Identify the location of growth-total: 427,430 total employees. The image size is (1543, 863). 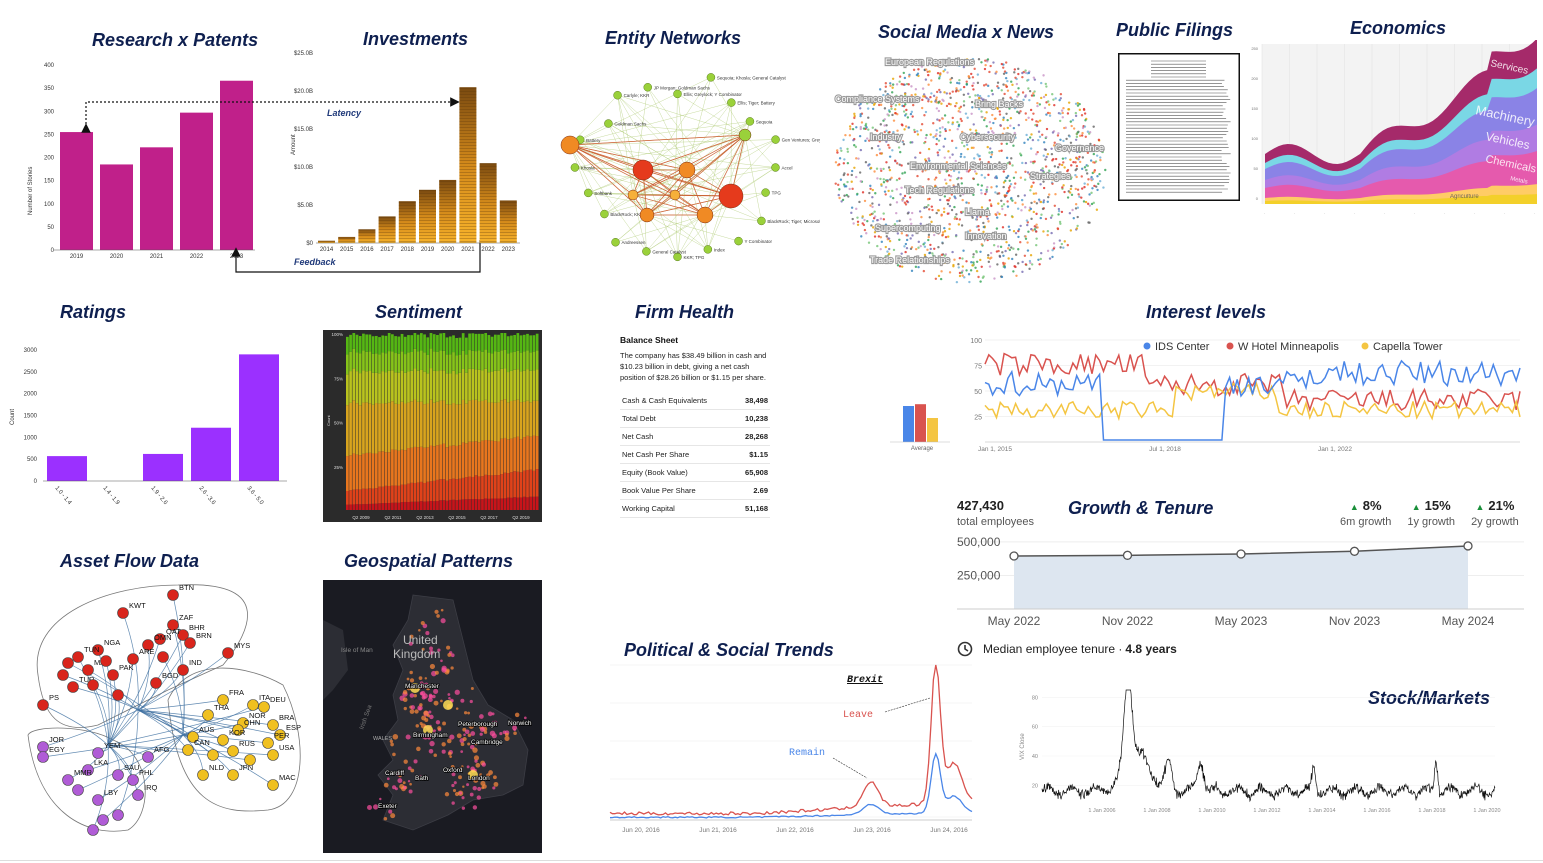
(995, 513).